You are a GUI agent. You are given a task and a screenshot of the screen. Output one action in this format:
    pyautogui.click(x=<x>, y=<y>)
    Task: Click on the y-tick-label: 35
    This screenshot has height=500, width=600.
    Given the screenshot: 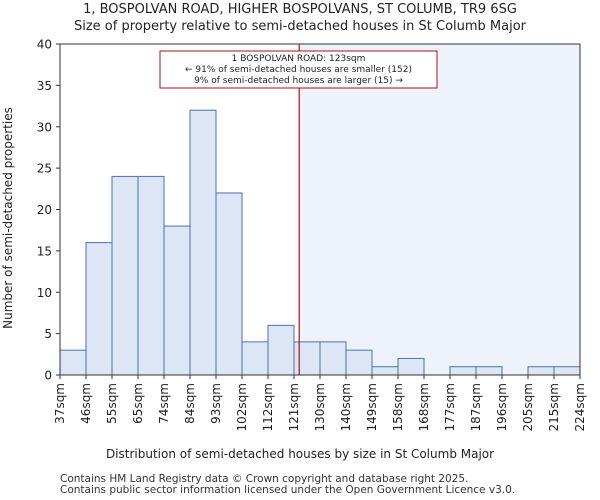 What is the action you would take?
    pyautogui.click(x=44, y=86)
    